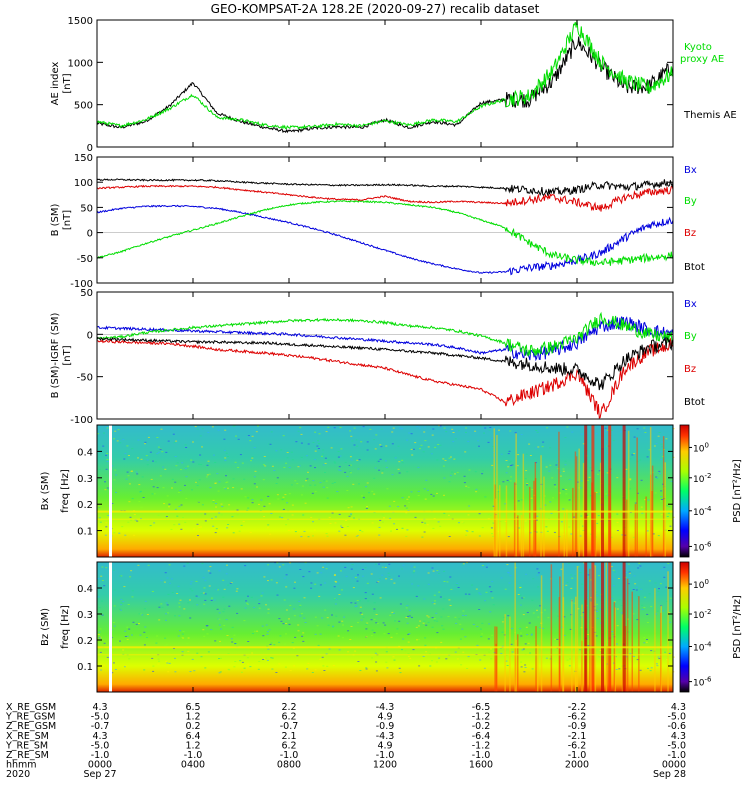 This screenshot has height=804, width=750. Describe the element at coordinates (85, 378) in the screenshot. I see `y-tick-label: -50` at that location.